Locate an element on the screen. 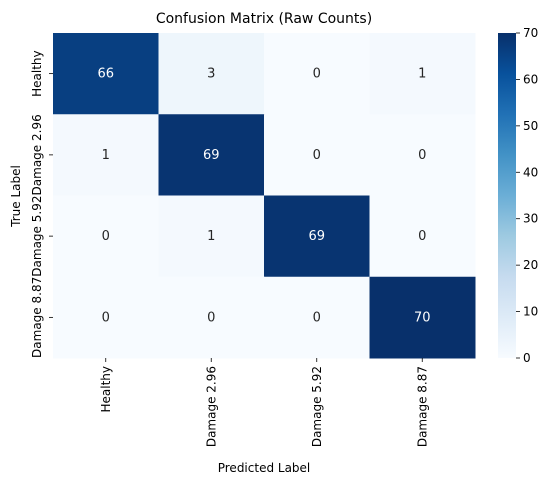  colorbar-tick-label: 50 is located at coordinates (530, 126).